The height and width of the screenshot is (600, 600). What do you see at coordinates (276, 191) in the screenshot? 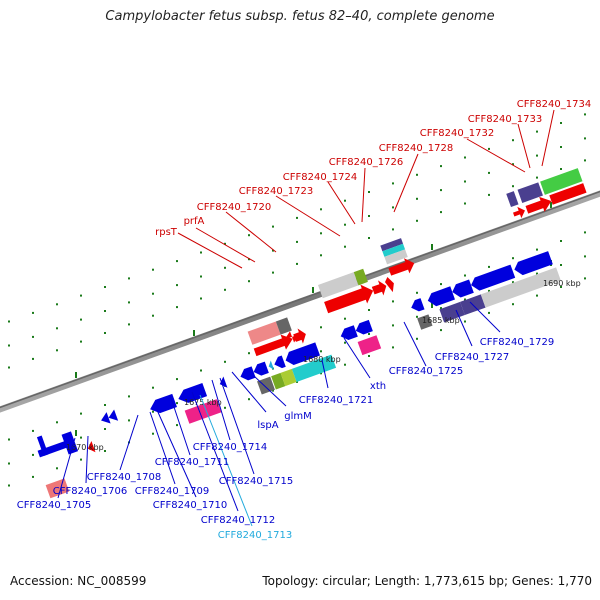
I see `gene-label-forward: CFF8240_1723` at bounding box center [276, 191].